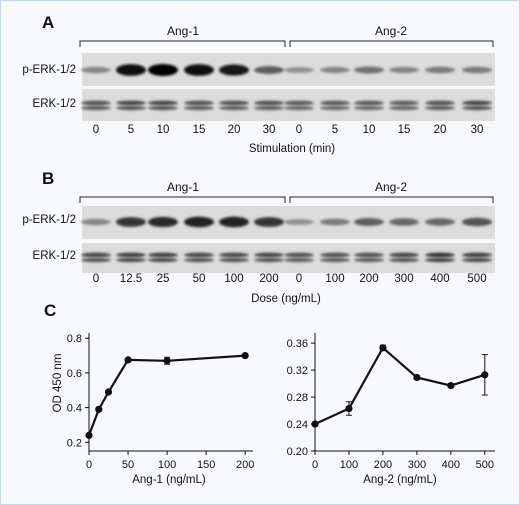 The image size is (520, 505). I want to click on x-tick-label: 400, so click(451, 465).